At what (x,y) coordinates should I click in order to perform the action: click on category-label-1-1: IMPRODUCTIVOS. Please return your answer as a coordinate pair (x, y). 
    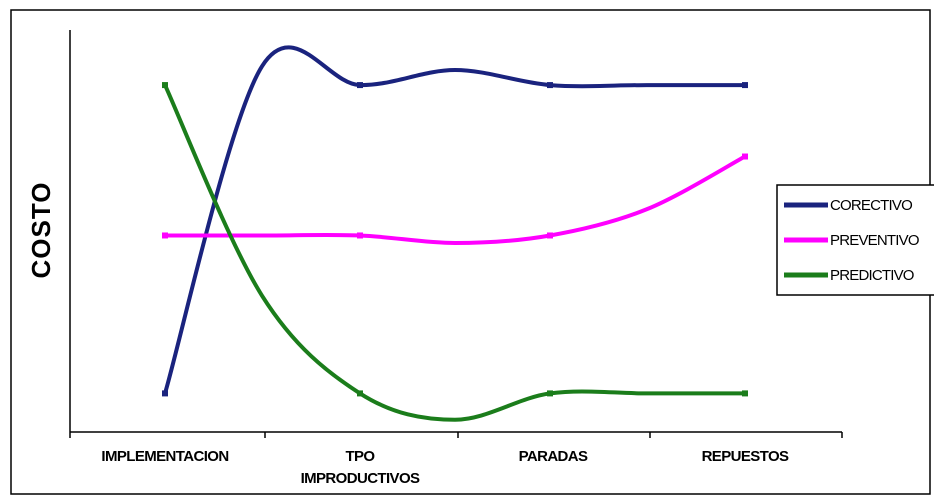
    Looking at the image, I should click on (360, 478).